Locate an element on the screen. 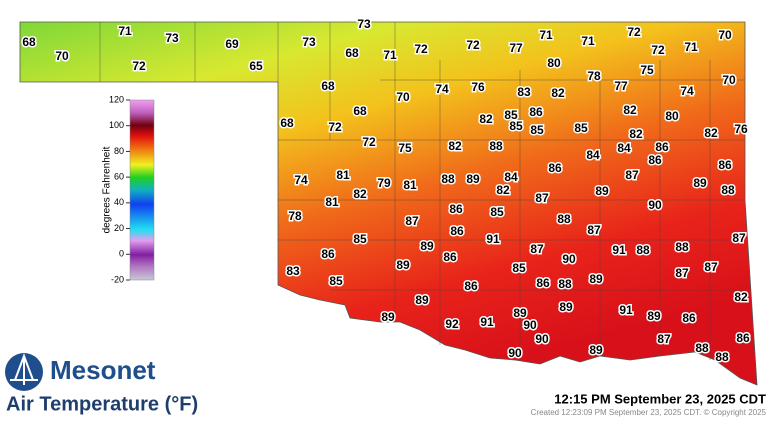  station-temp: 79 is located at coordinates (384, 183).